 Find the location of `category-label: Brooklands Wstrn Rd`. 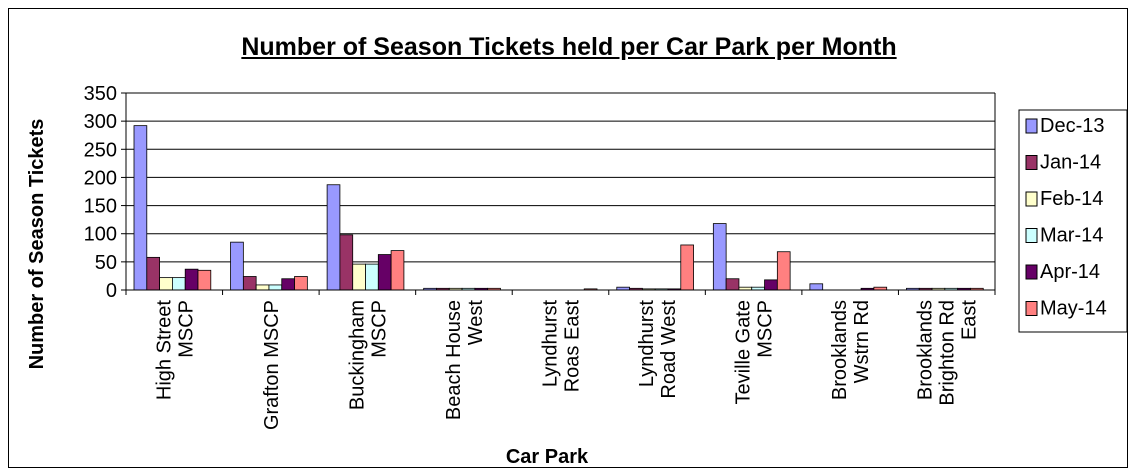

category-label: Brooklands Wstrn Rd is located at coordinates (851, 350).